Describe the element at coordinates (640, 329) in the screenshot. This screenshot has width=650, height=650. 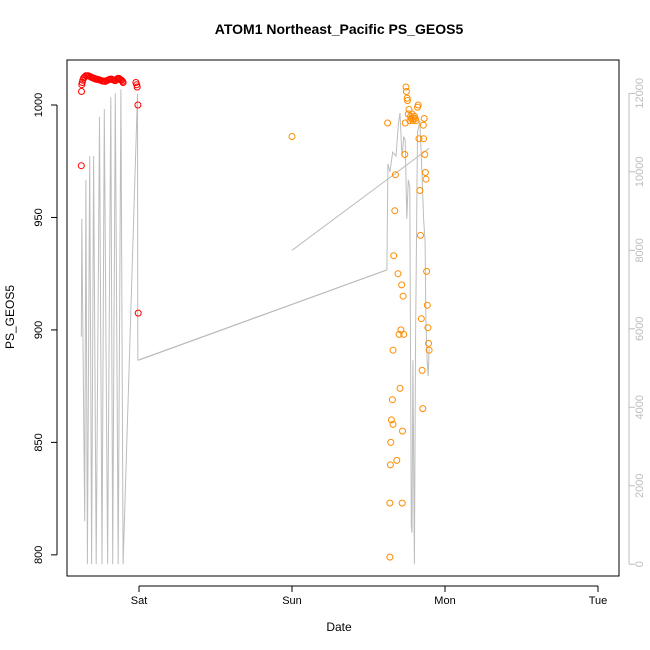
I see `right-tick-label: 6000` at that location.